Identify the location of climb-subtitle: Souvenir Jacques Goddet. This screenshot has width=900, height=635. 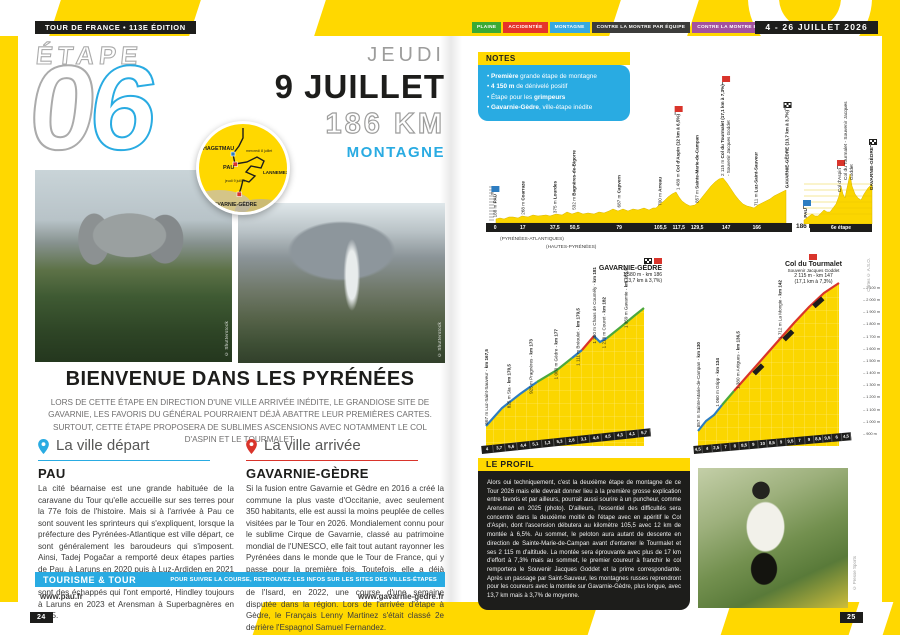
(813, 270).